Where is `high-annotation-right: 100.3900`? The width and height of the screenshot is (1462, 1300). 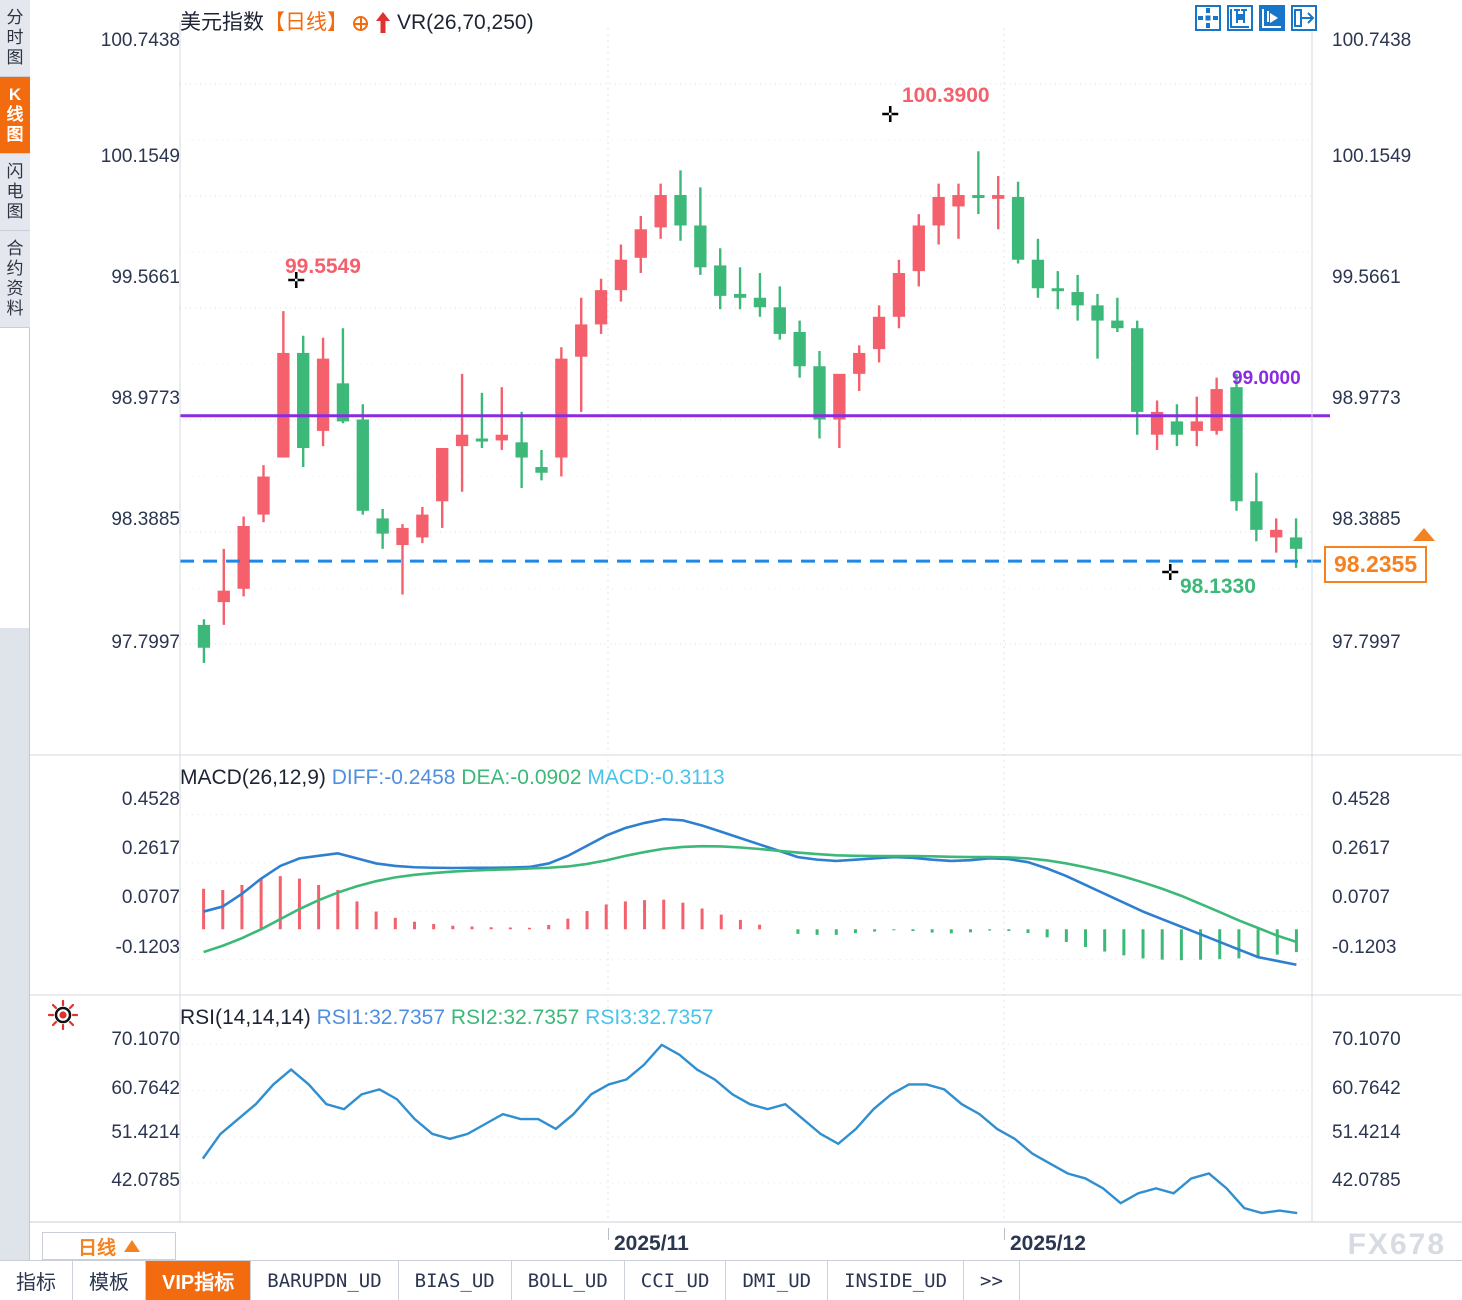
high-annotation-right: 100.3900 is located at coordinates (946, 95).